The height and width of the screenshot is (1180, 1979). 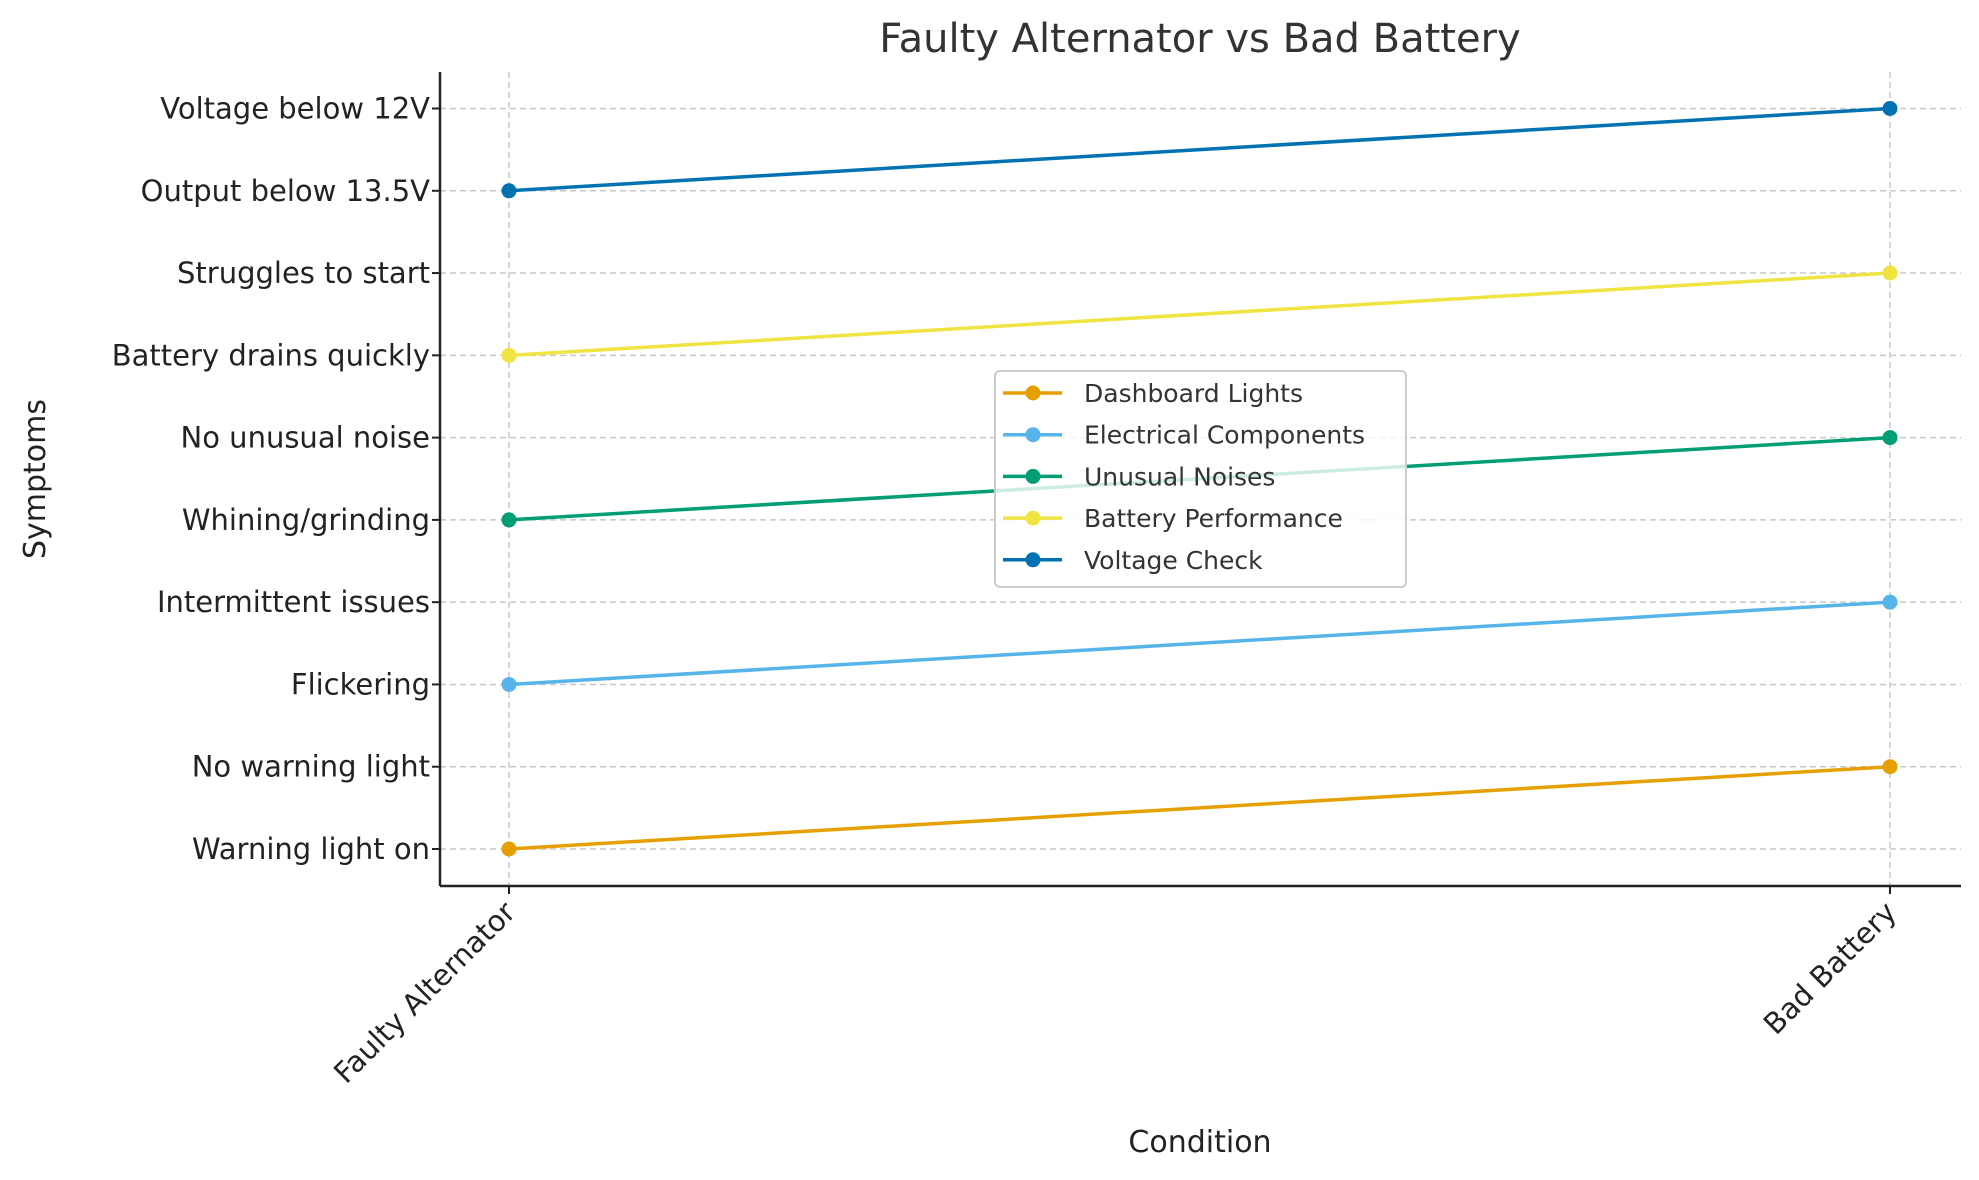 I want to click on legend-label: Battery Performance, so click(x=1213, y=518).